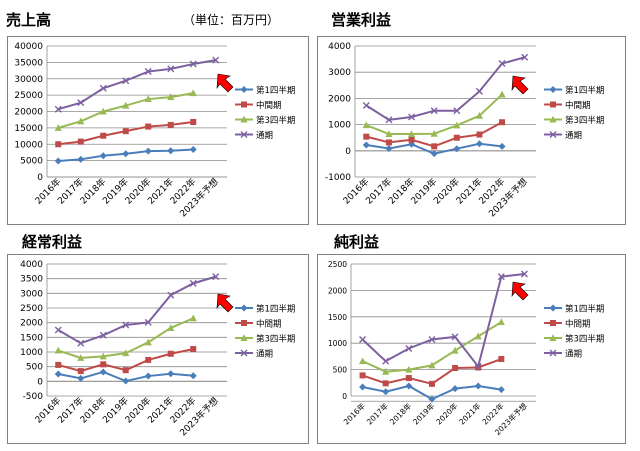 This screenshot has width=640, height=451. I want to click on y-tick-label: 10000, so click(28, 145).